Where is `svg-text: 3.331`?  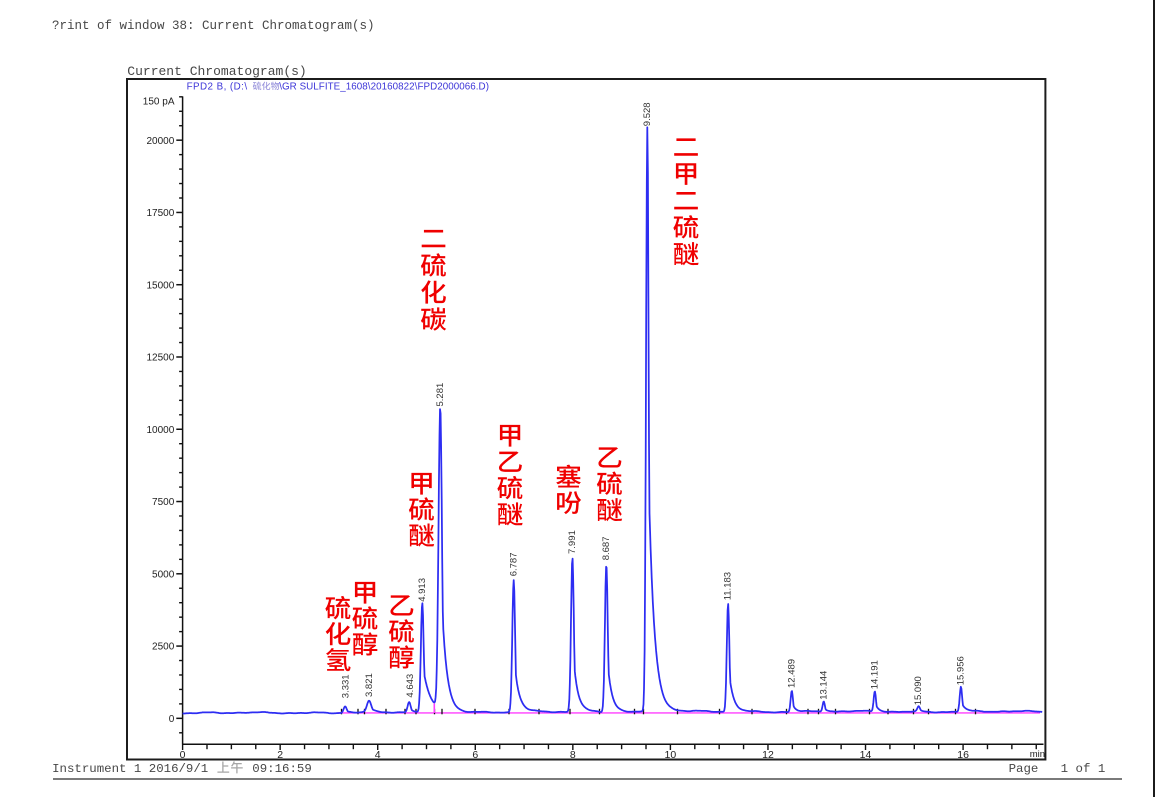 svg-text: 3.331 is located at coordinates (345, 686).